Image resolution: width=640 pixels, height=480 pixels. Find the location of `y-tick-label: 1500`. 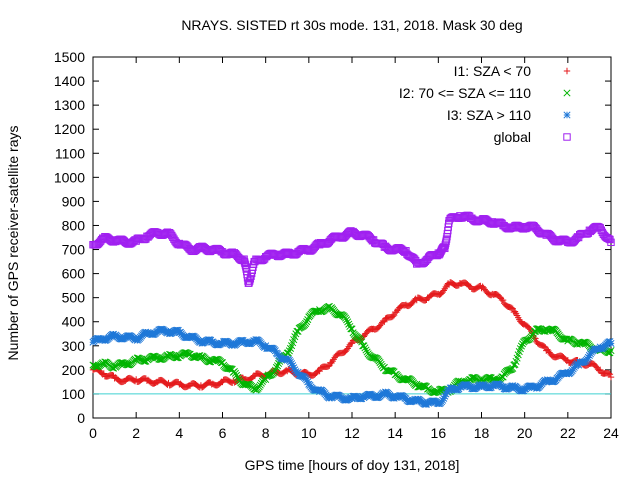

y-tick-label: 1500 is located at coordinates (69, 57).